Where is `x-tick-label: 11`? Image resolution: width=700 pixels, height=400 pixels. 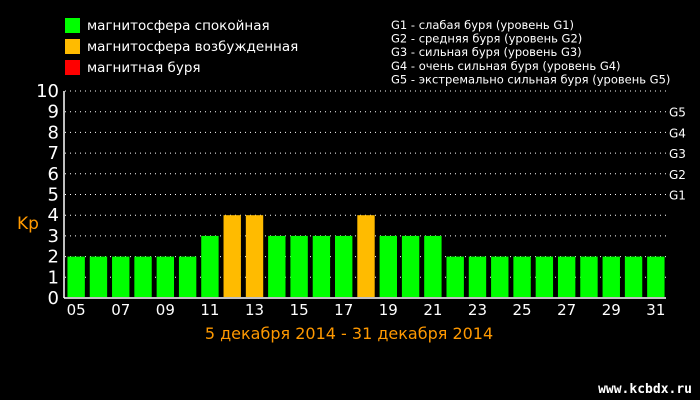 x-tick-label: 11 is located at coordinates (209, 310).